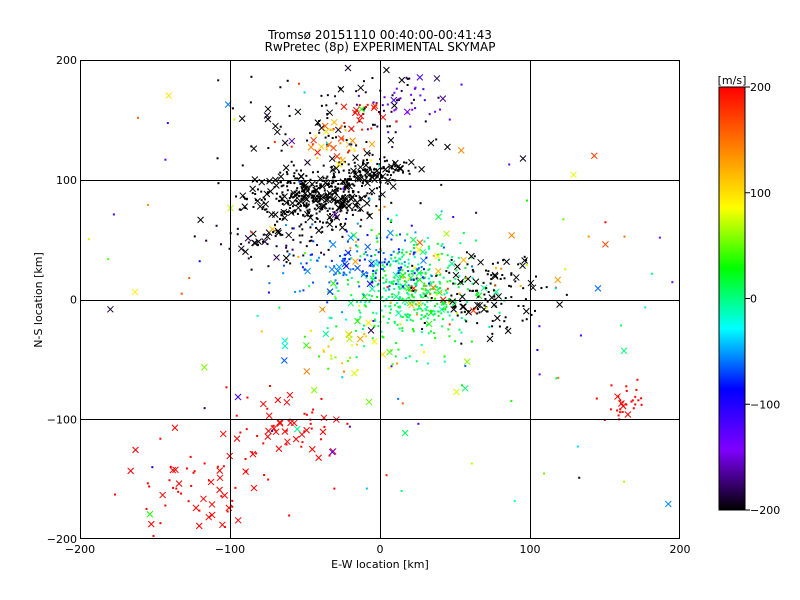  I want to click on colorbar-tick-label: 100, so click(760, 193).